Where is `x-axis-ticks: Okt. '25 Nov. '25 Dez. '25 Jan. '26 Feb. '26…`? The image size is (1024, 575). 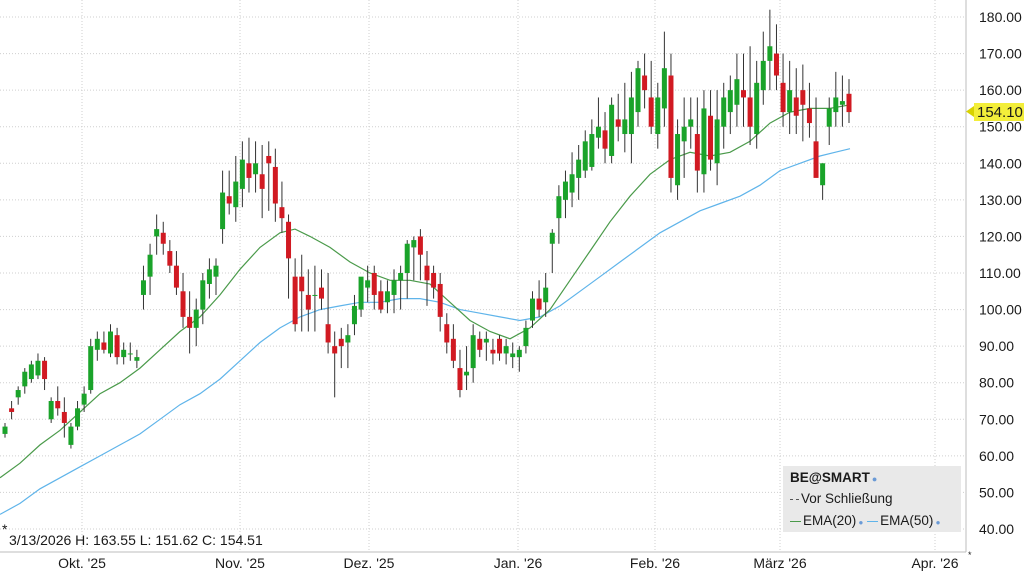
x-axis-ticks: Okt. '25 Nov. '25 Dez. '25 Jan. '26 Feb. '26… is located at coordinates (508, 563).